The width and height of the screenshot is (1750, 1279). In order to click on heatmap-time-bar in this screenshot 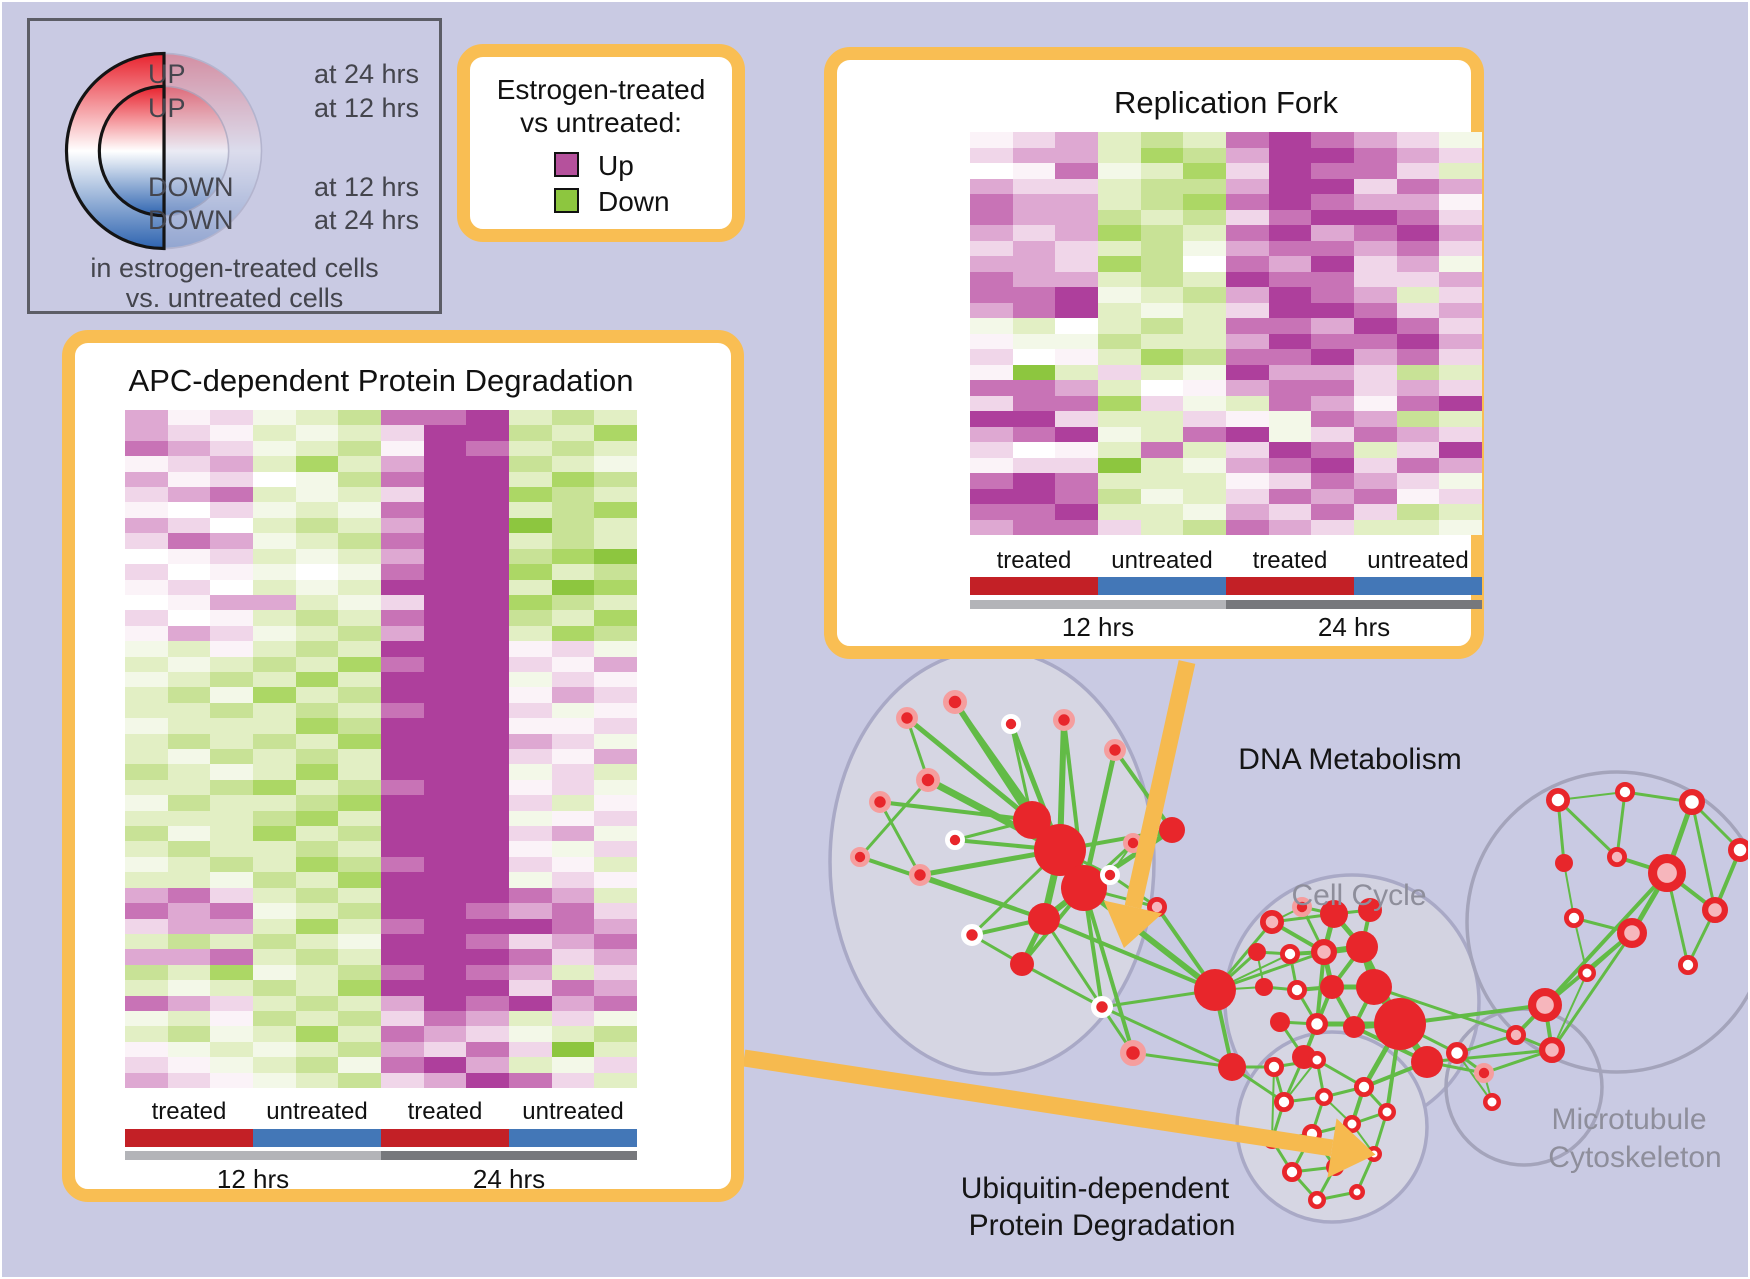, I will do `click(1098, 604)`.